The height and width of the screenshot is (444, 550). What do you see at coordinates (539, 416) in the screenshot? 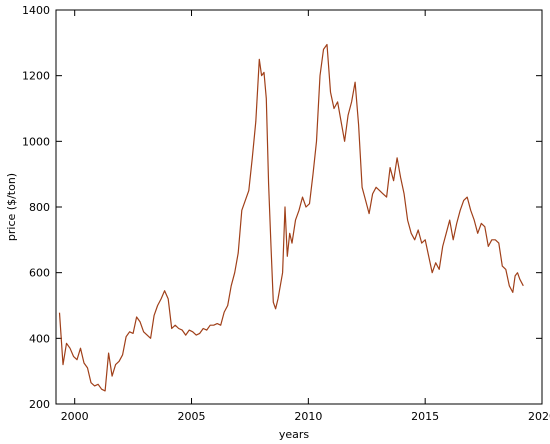
I see `x-tick-label: 2020` at bounding box center [539, 416].